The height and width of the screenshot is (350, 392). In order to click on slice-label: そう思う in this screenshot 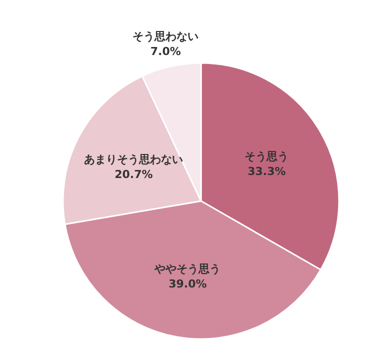, I will do `click(266, 156)`.